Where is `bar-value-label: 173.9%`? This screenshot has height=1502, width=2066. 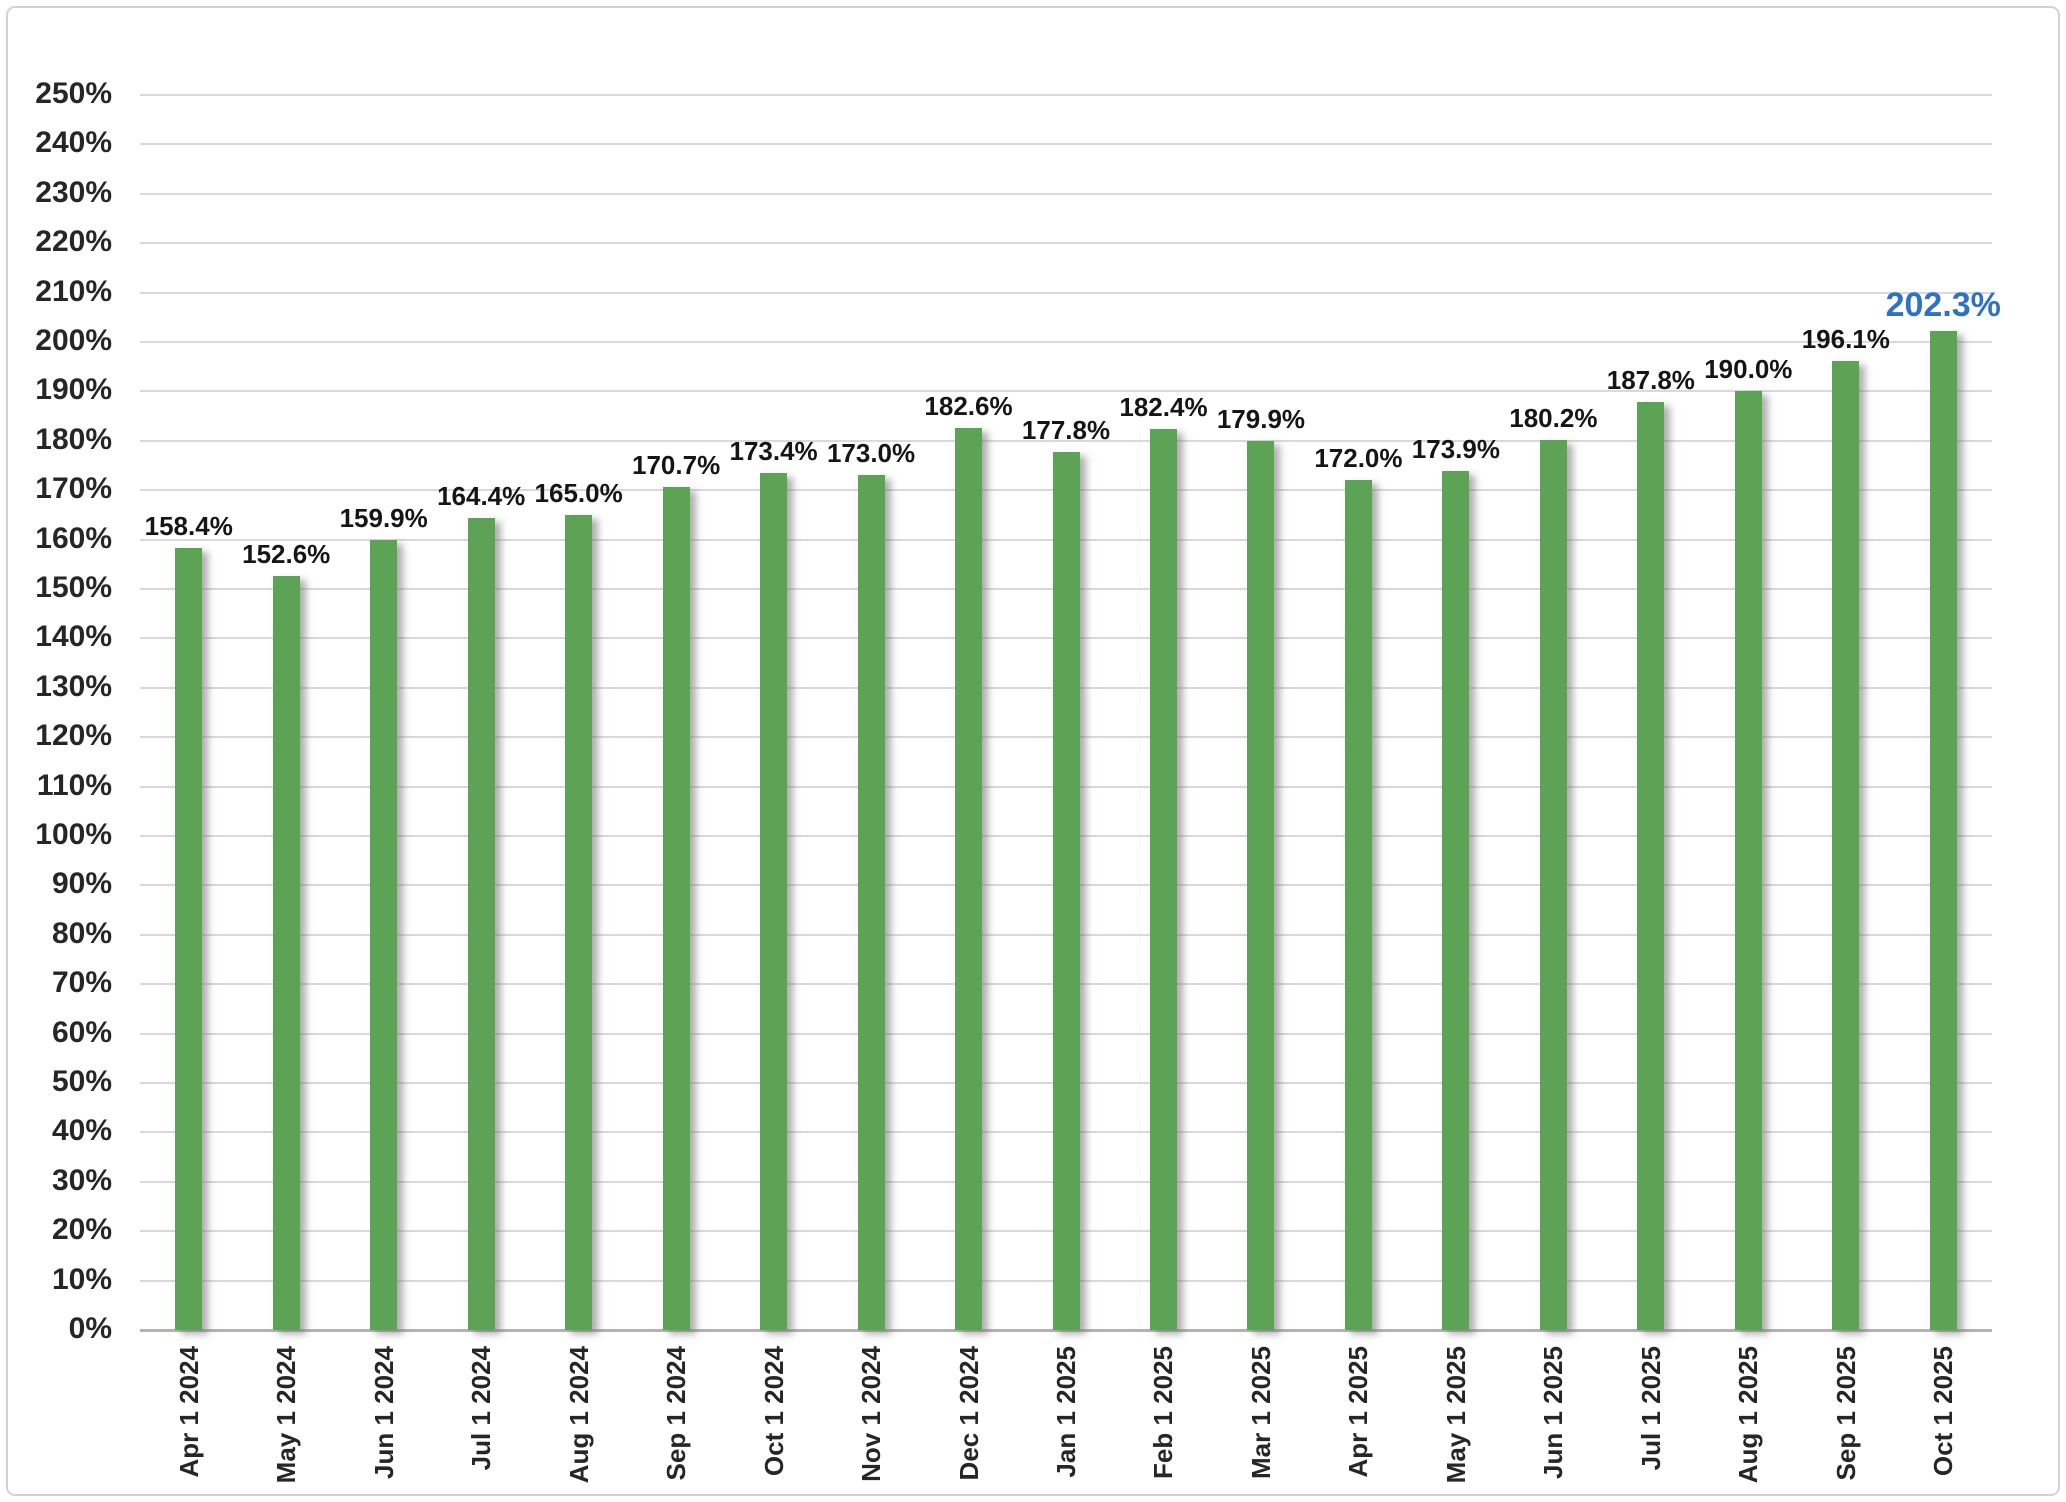 bar-value-label: 173.9% is located at coordinates (1455, 448).